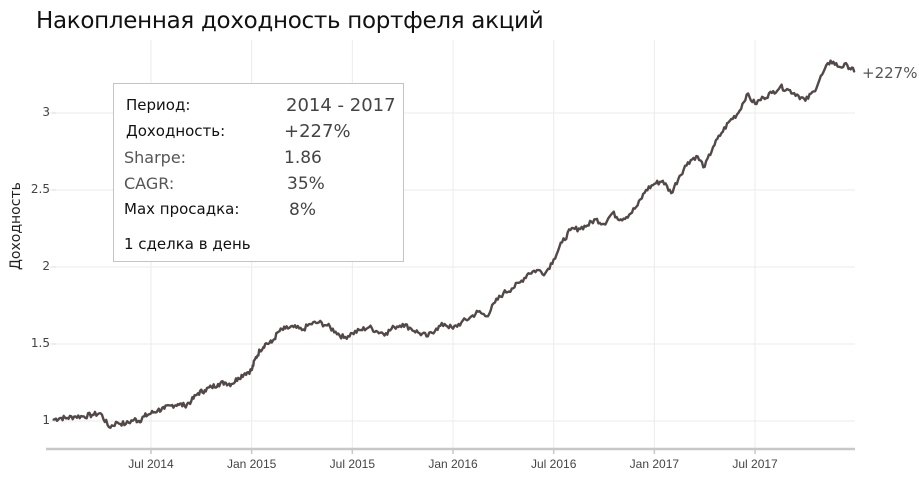  I want to click on x-tick-label: Jan 2015, so click(251, 464).